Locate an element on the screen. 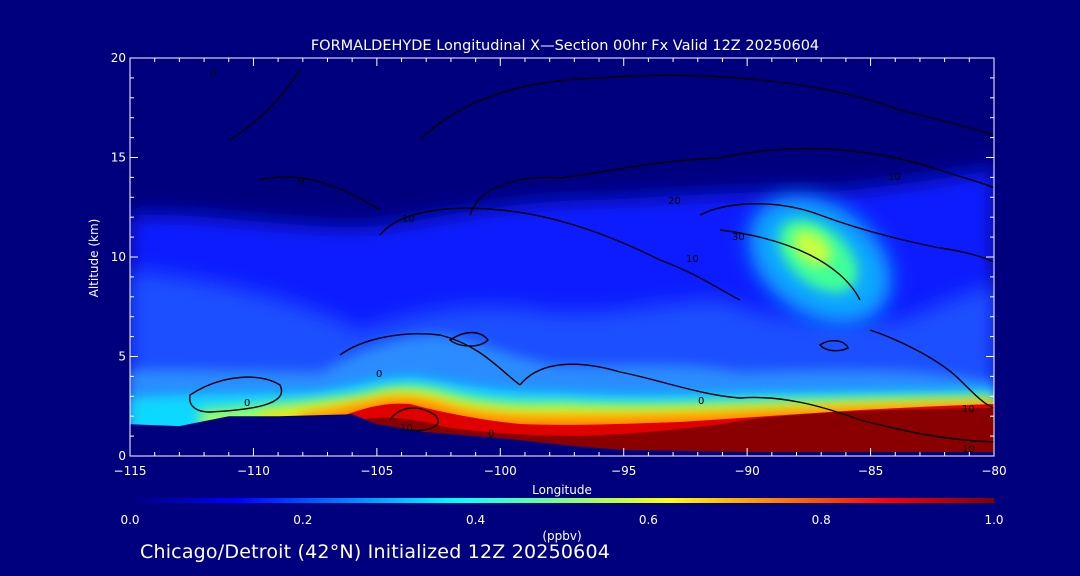  x-tick-label: −110 is located at coordinates (253, 471).